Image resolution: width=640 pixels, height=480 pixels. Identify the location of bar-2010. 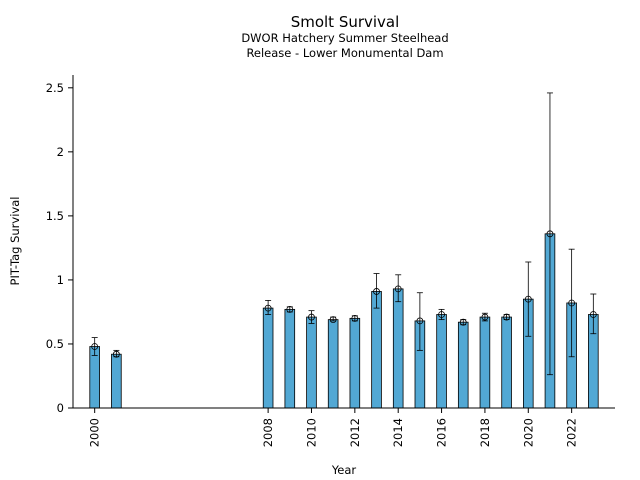
(311, 362).